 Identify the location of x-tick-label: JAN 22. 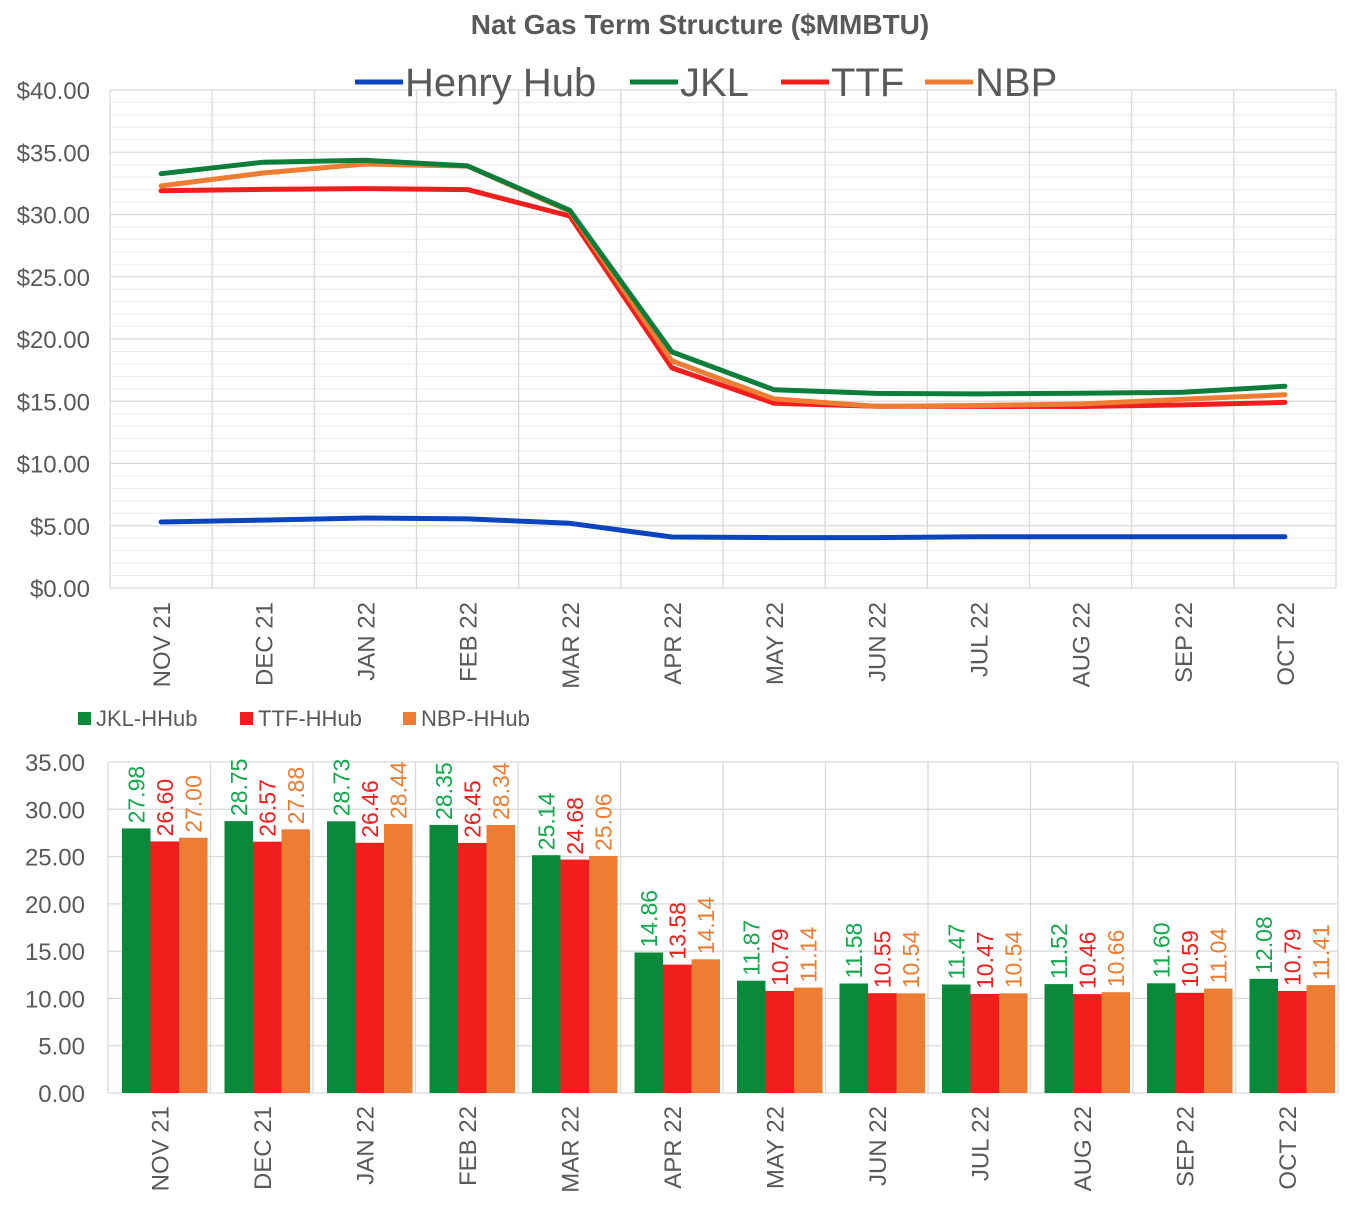
(366, 641).